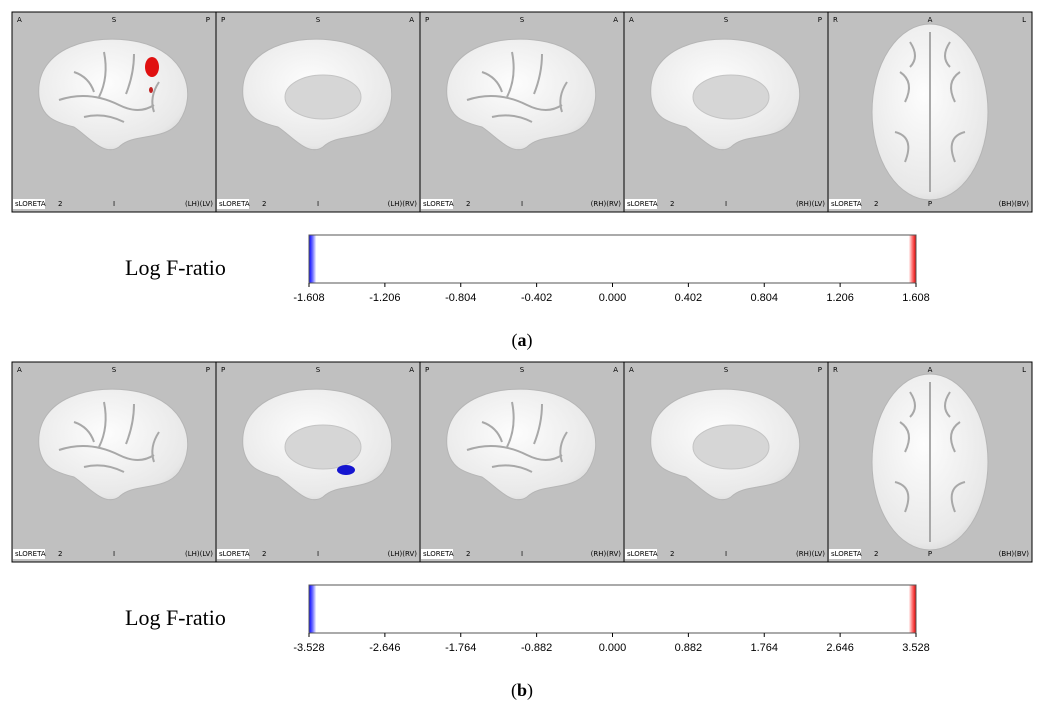 Image resolution: width=1045 pixels, height=711 pixels. I want to click on tick-label: 0.000, so click(613, 298).